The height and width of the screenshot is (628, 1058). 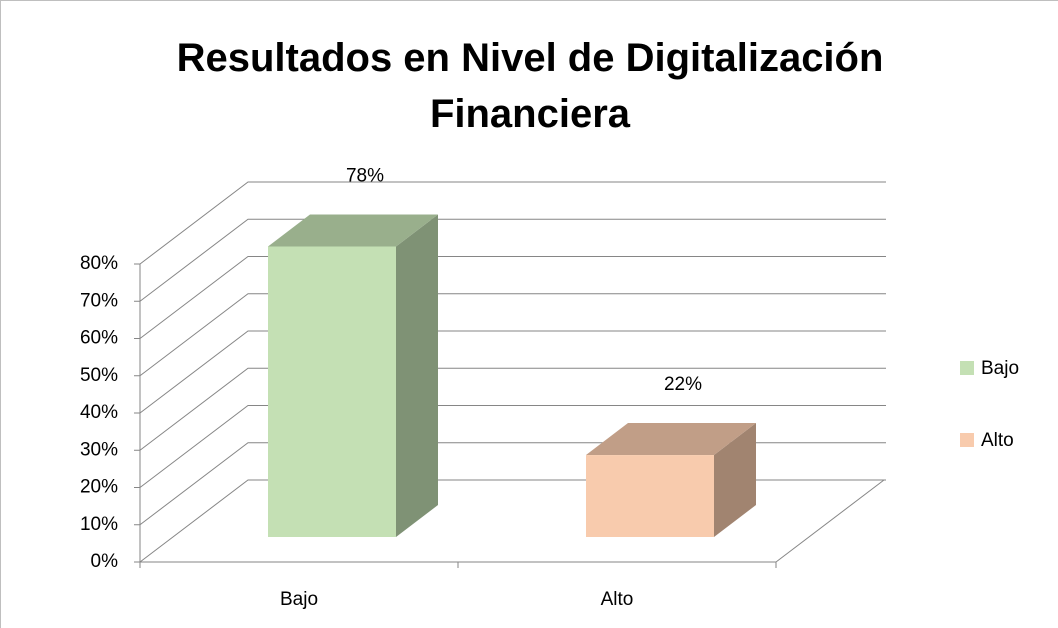 I want to click on y-tick-label: 80%, so click(x=99, y=263).